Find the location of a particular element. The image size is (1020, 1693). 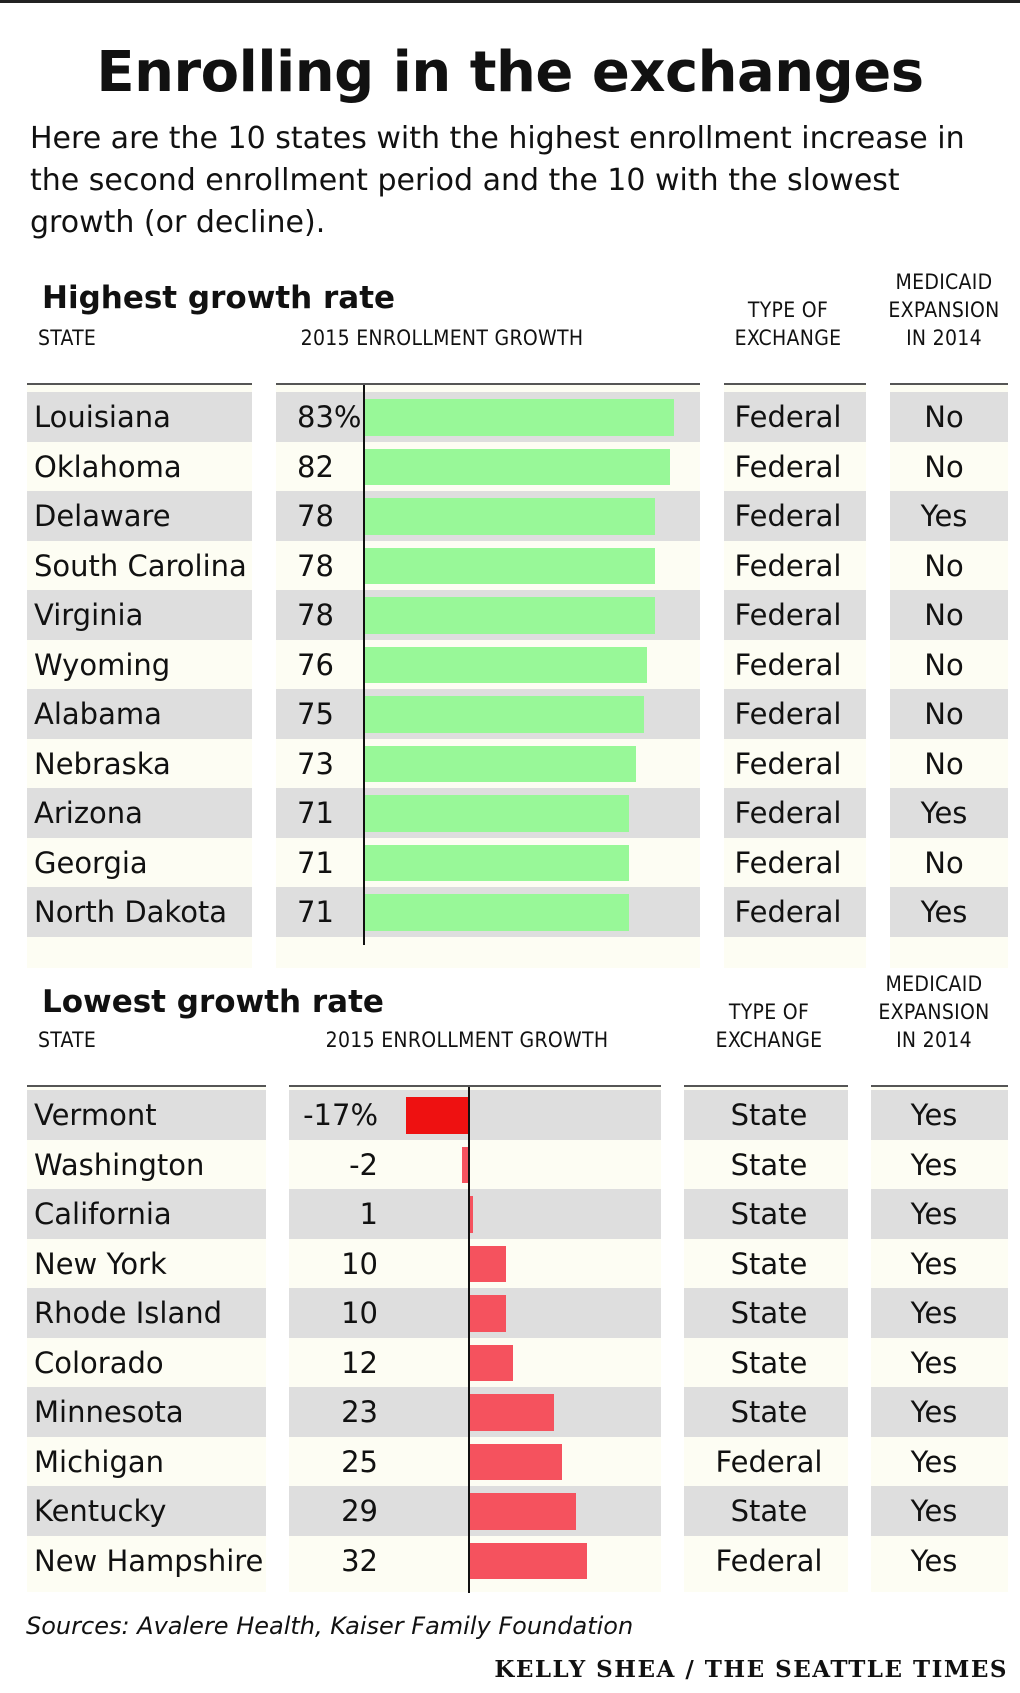

lowest-growth-value: 12 is located at coordinates (359, 1362).